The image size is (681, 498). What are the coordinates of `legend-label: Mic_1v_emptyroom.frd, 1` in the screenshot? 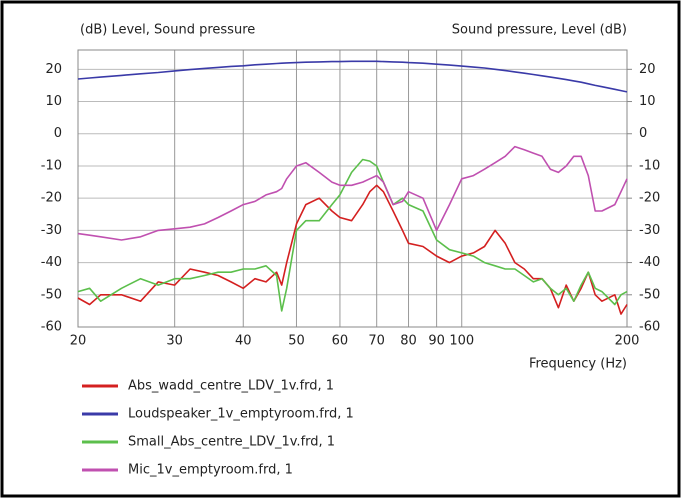 It's located at (210, 470).